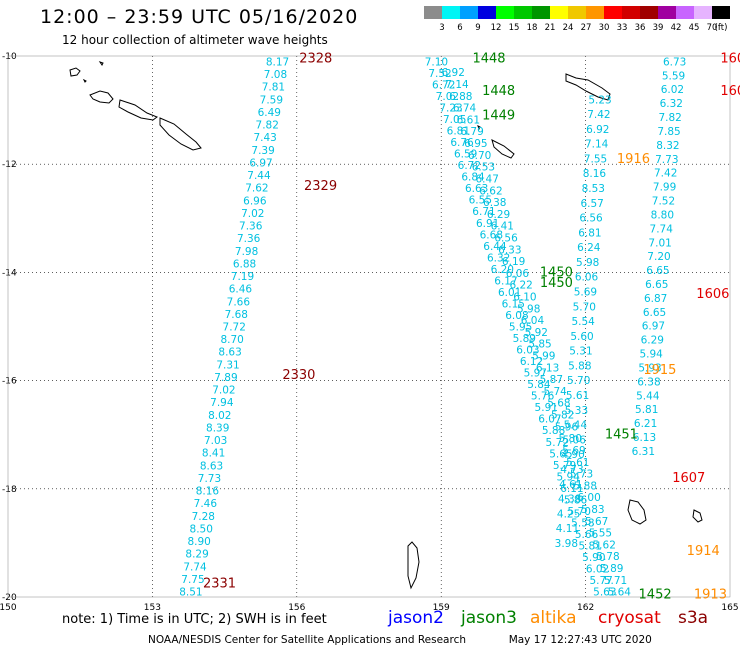 This screenshot has width=740, height=650. What do you see at coordinates (688, 478) in the screenshot?
I see `pass-time-label: 1607` at bounding box center [688, 478].